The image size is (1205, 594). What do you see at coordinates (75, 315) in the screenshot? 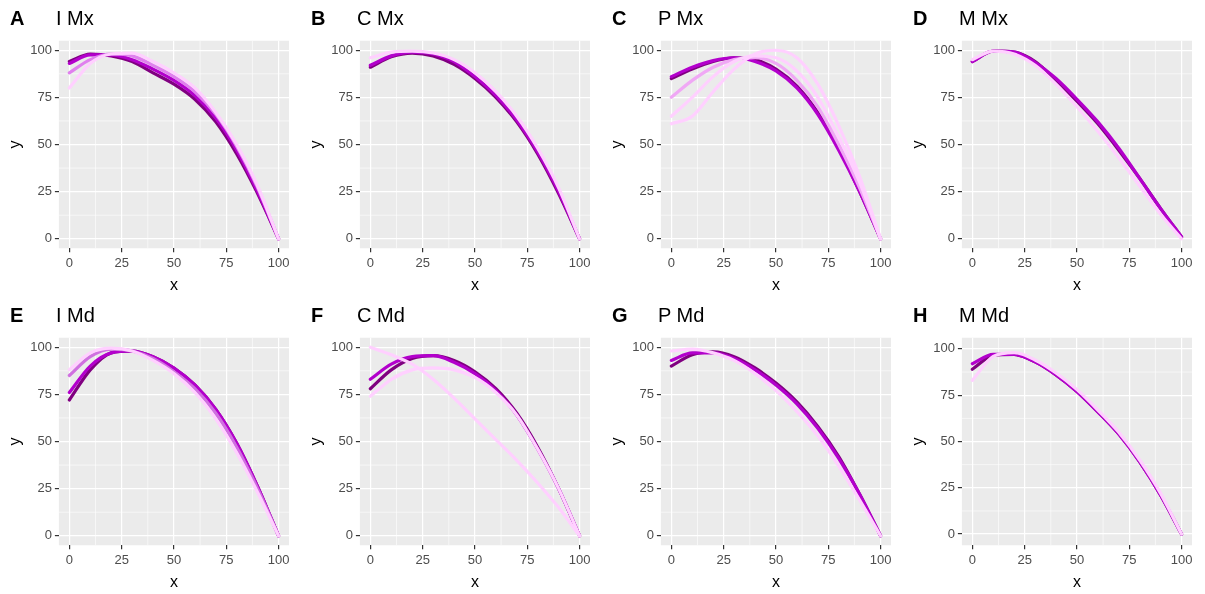
I see `chart-title: I Md` at bounding box center [75, 315].